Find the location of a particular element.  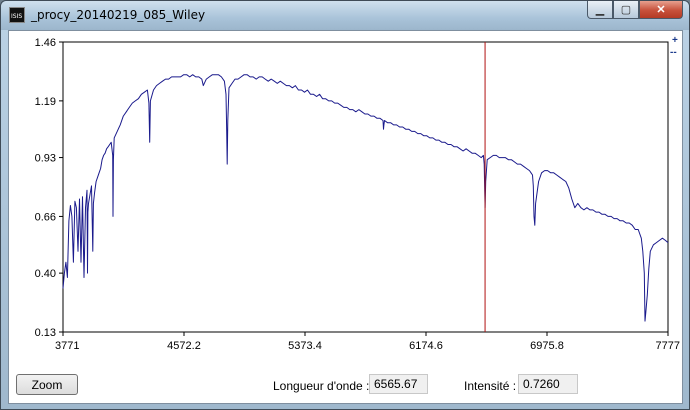

maximize-icon: ▢ is located at coordinates (626, 10).